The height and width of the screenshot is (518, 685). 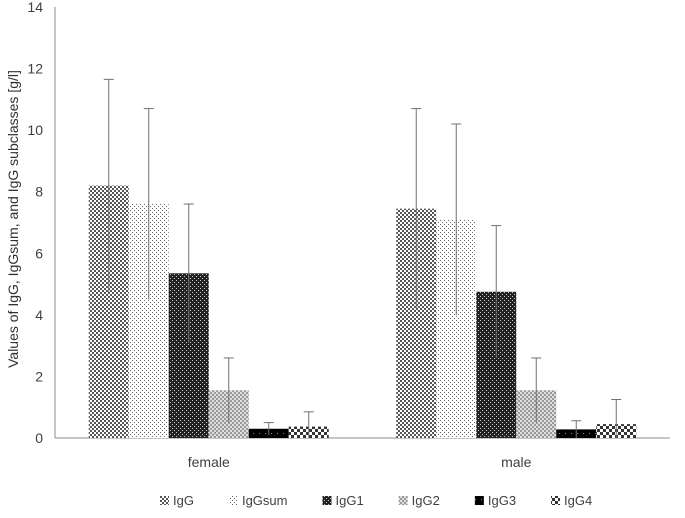 I want to click on legend-swatch-igg1, so click(x=327, y=500).